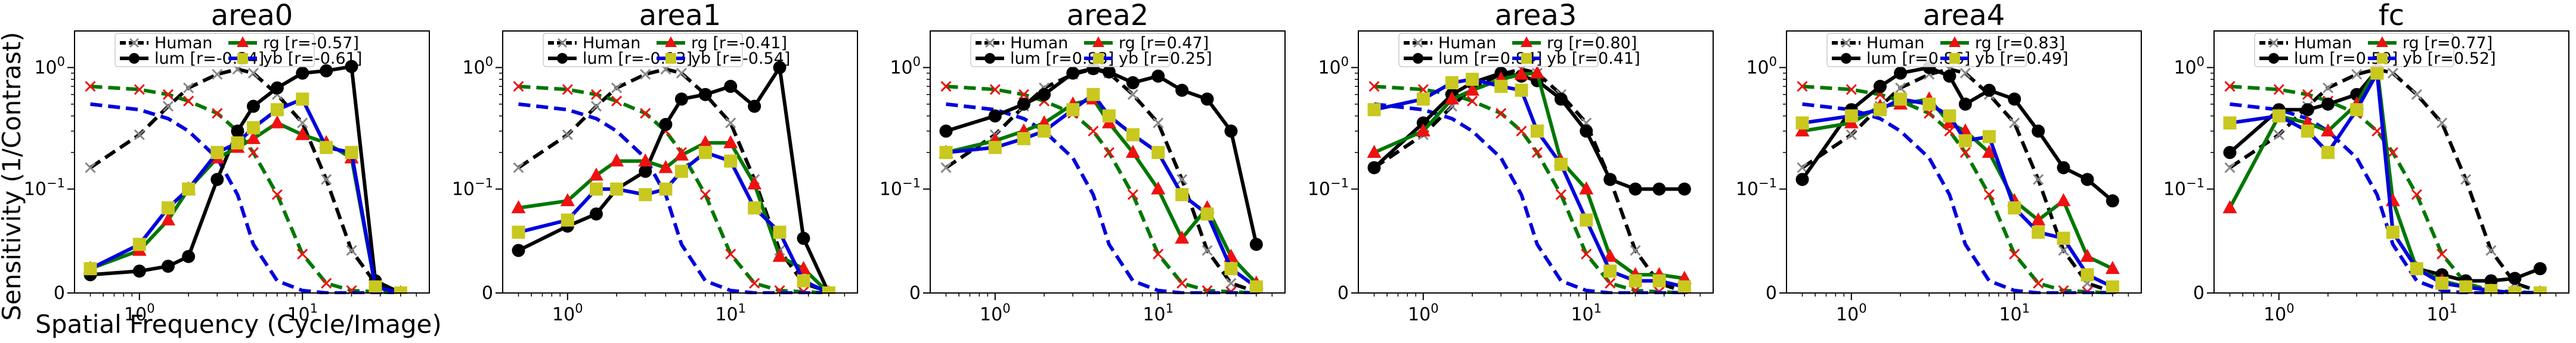  What do you see at coordinates (1164, 43) in the screenshot?
I see `legend-label: rg [r=0.47]` at bounding box center [1164, 43].